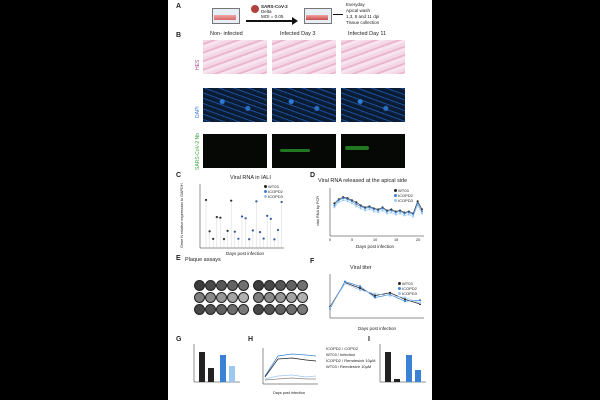 The image size is (600, 400). What do you see at coordinates (295, 21) in the screenshot?
I see `arrow-head-icon` at bounding box center [295, 21].